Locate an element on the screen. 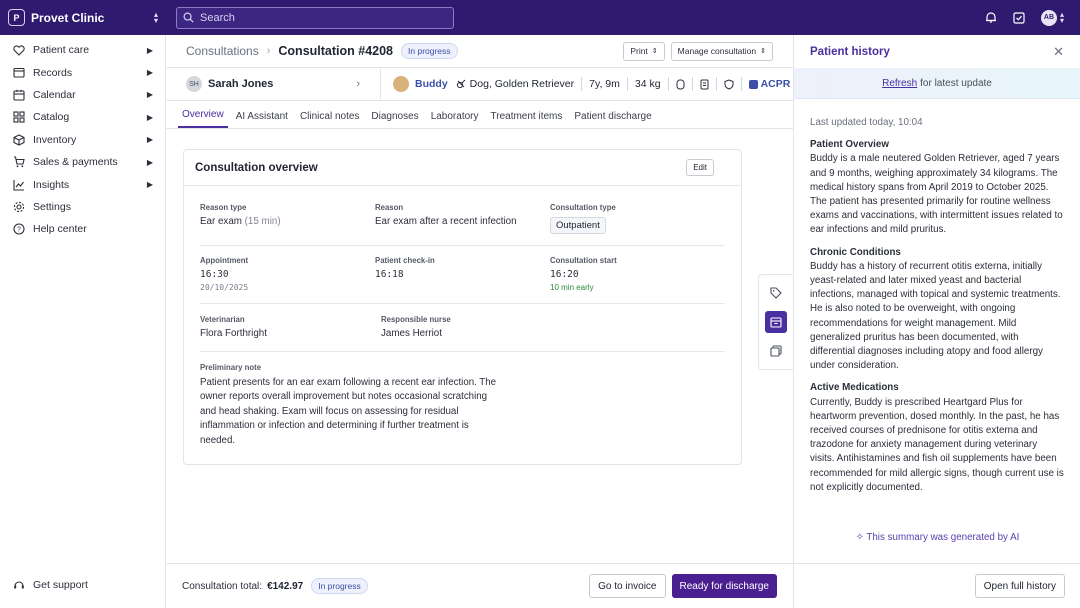  acpr-tag: ACPR is located at coordinates (775, 84).